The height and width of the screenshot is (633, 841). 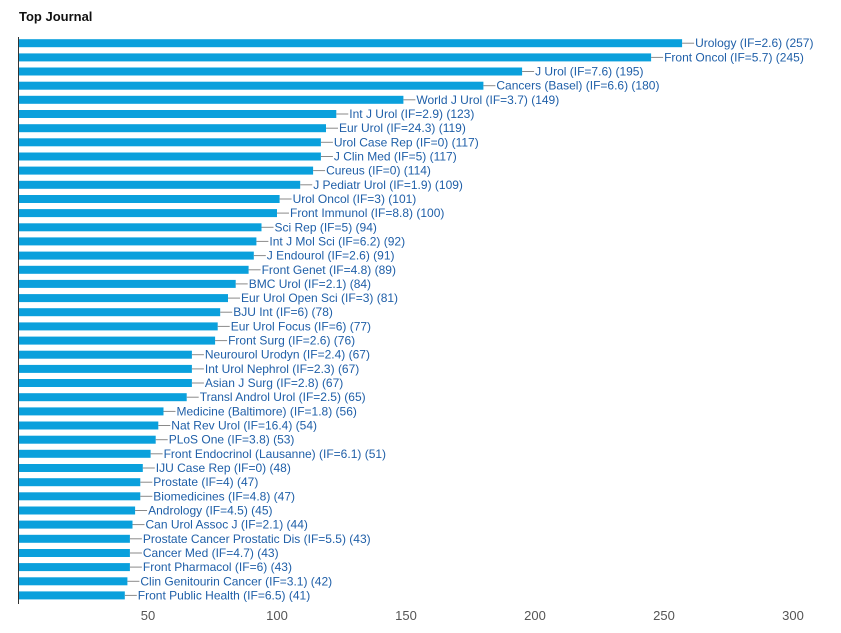 What do you see at coordinates (274, 383) in the screenshot?
I see `bar-label: Asian J Surg (IF=2.8) (67)` at bounding box center [274, 383].